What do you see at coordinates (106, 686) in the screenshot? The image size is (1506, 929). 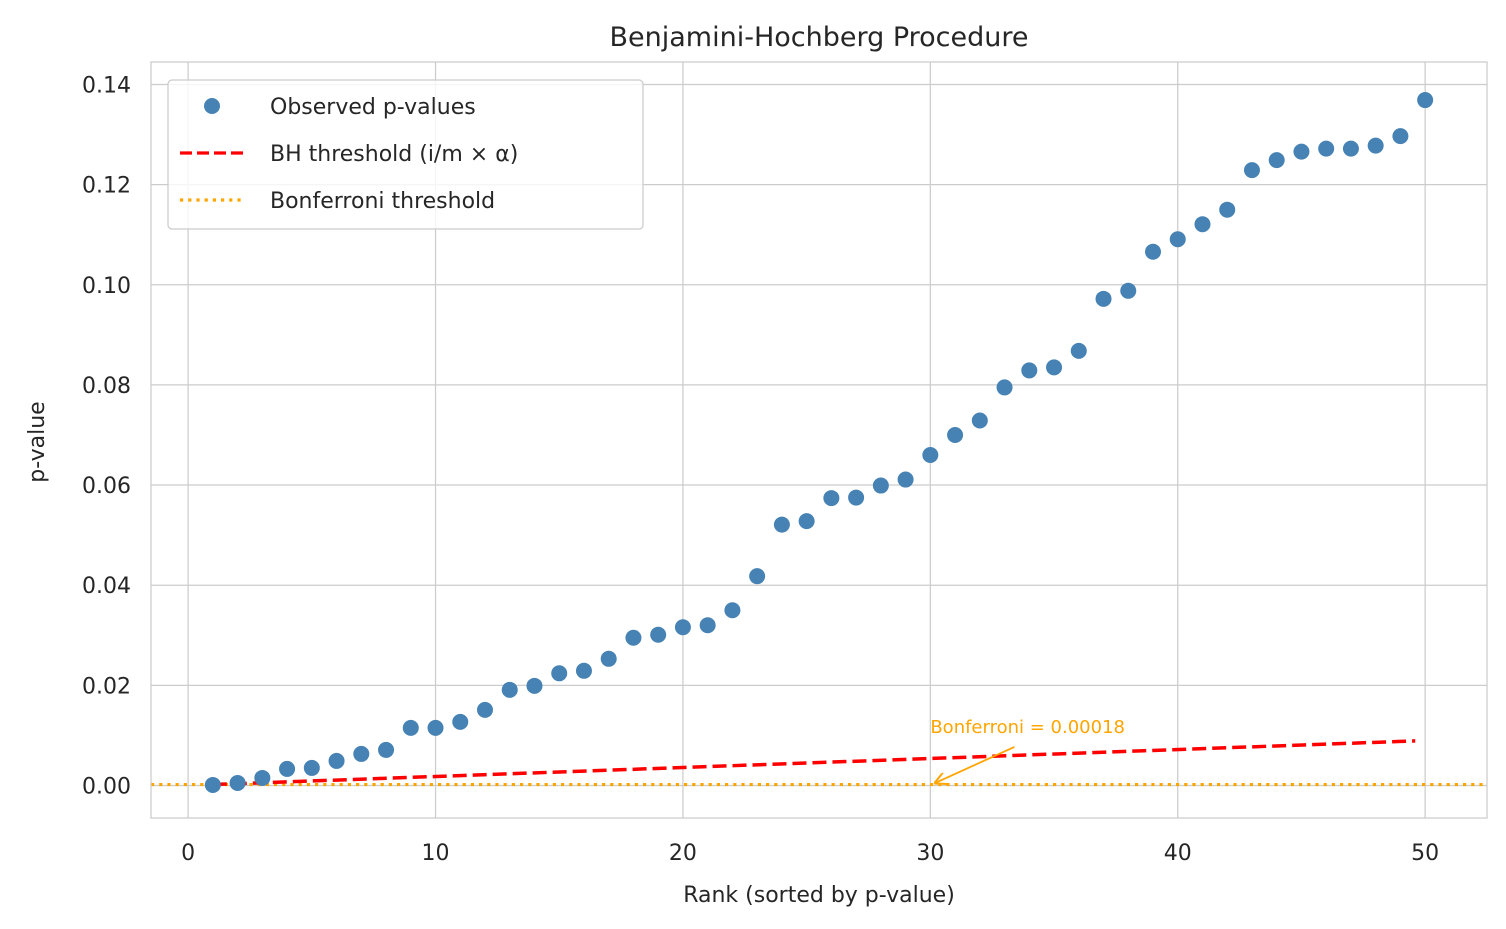 I see `y-tick-label: 0.02` at bounding box center [106, 686].